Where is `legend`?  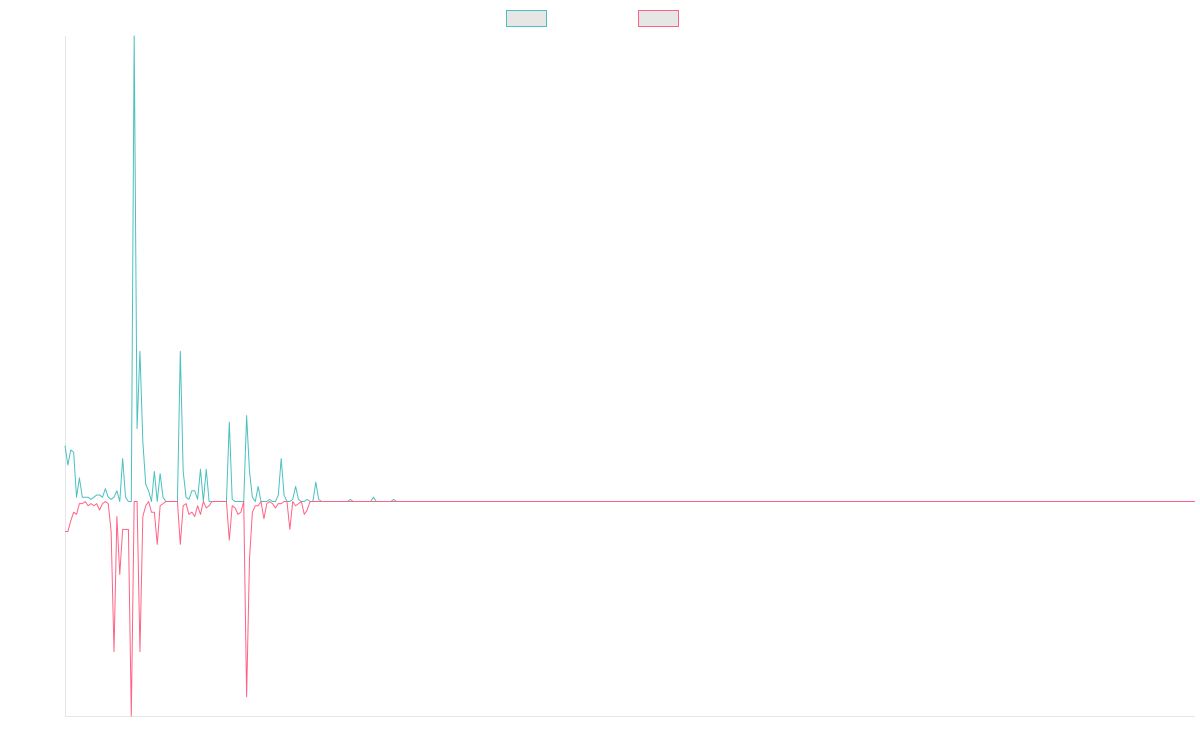
legend is located at coordinates (592, 18).